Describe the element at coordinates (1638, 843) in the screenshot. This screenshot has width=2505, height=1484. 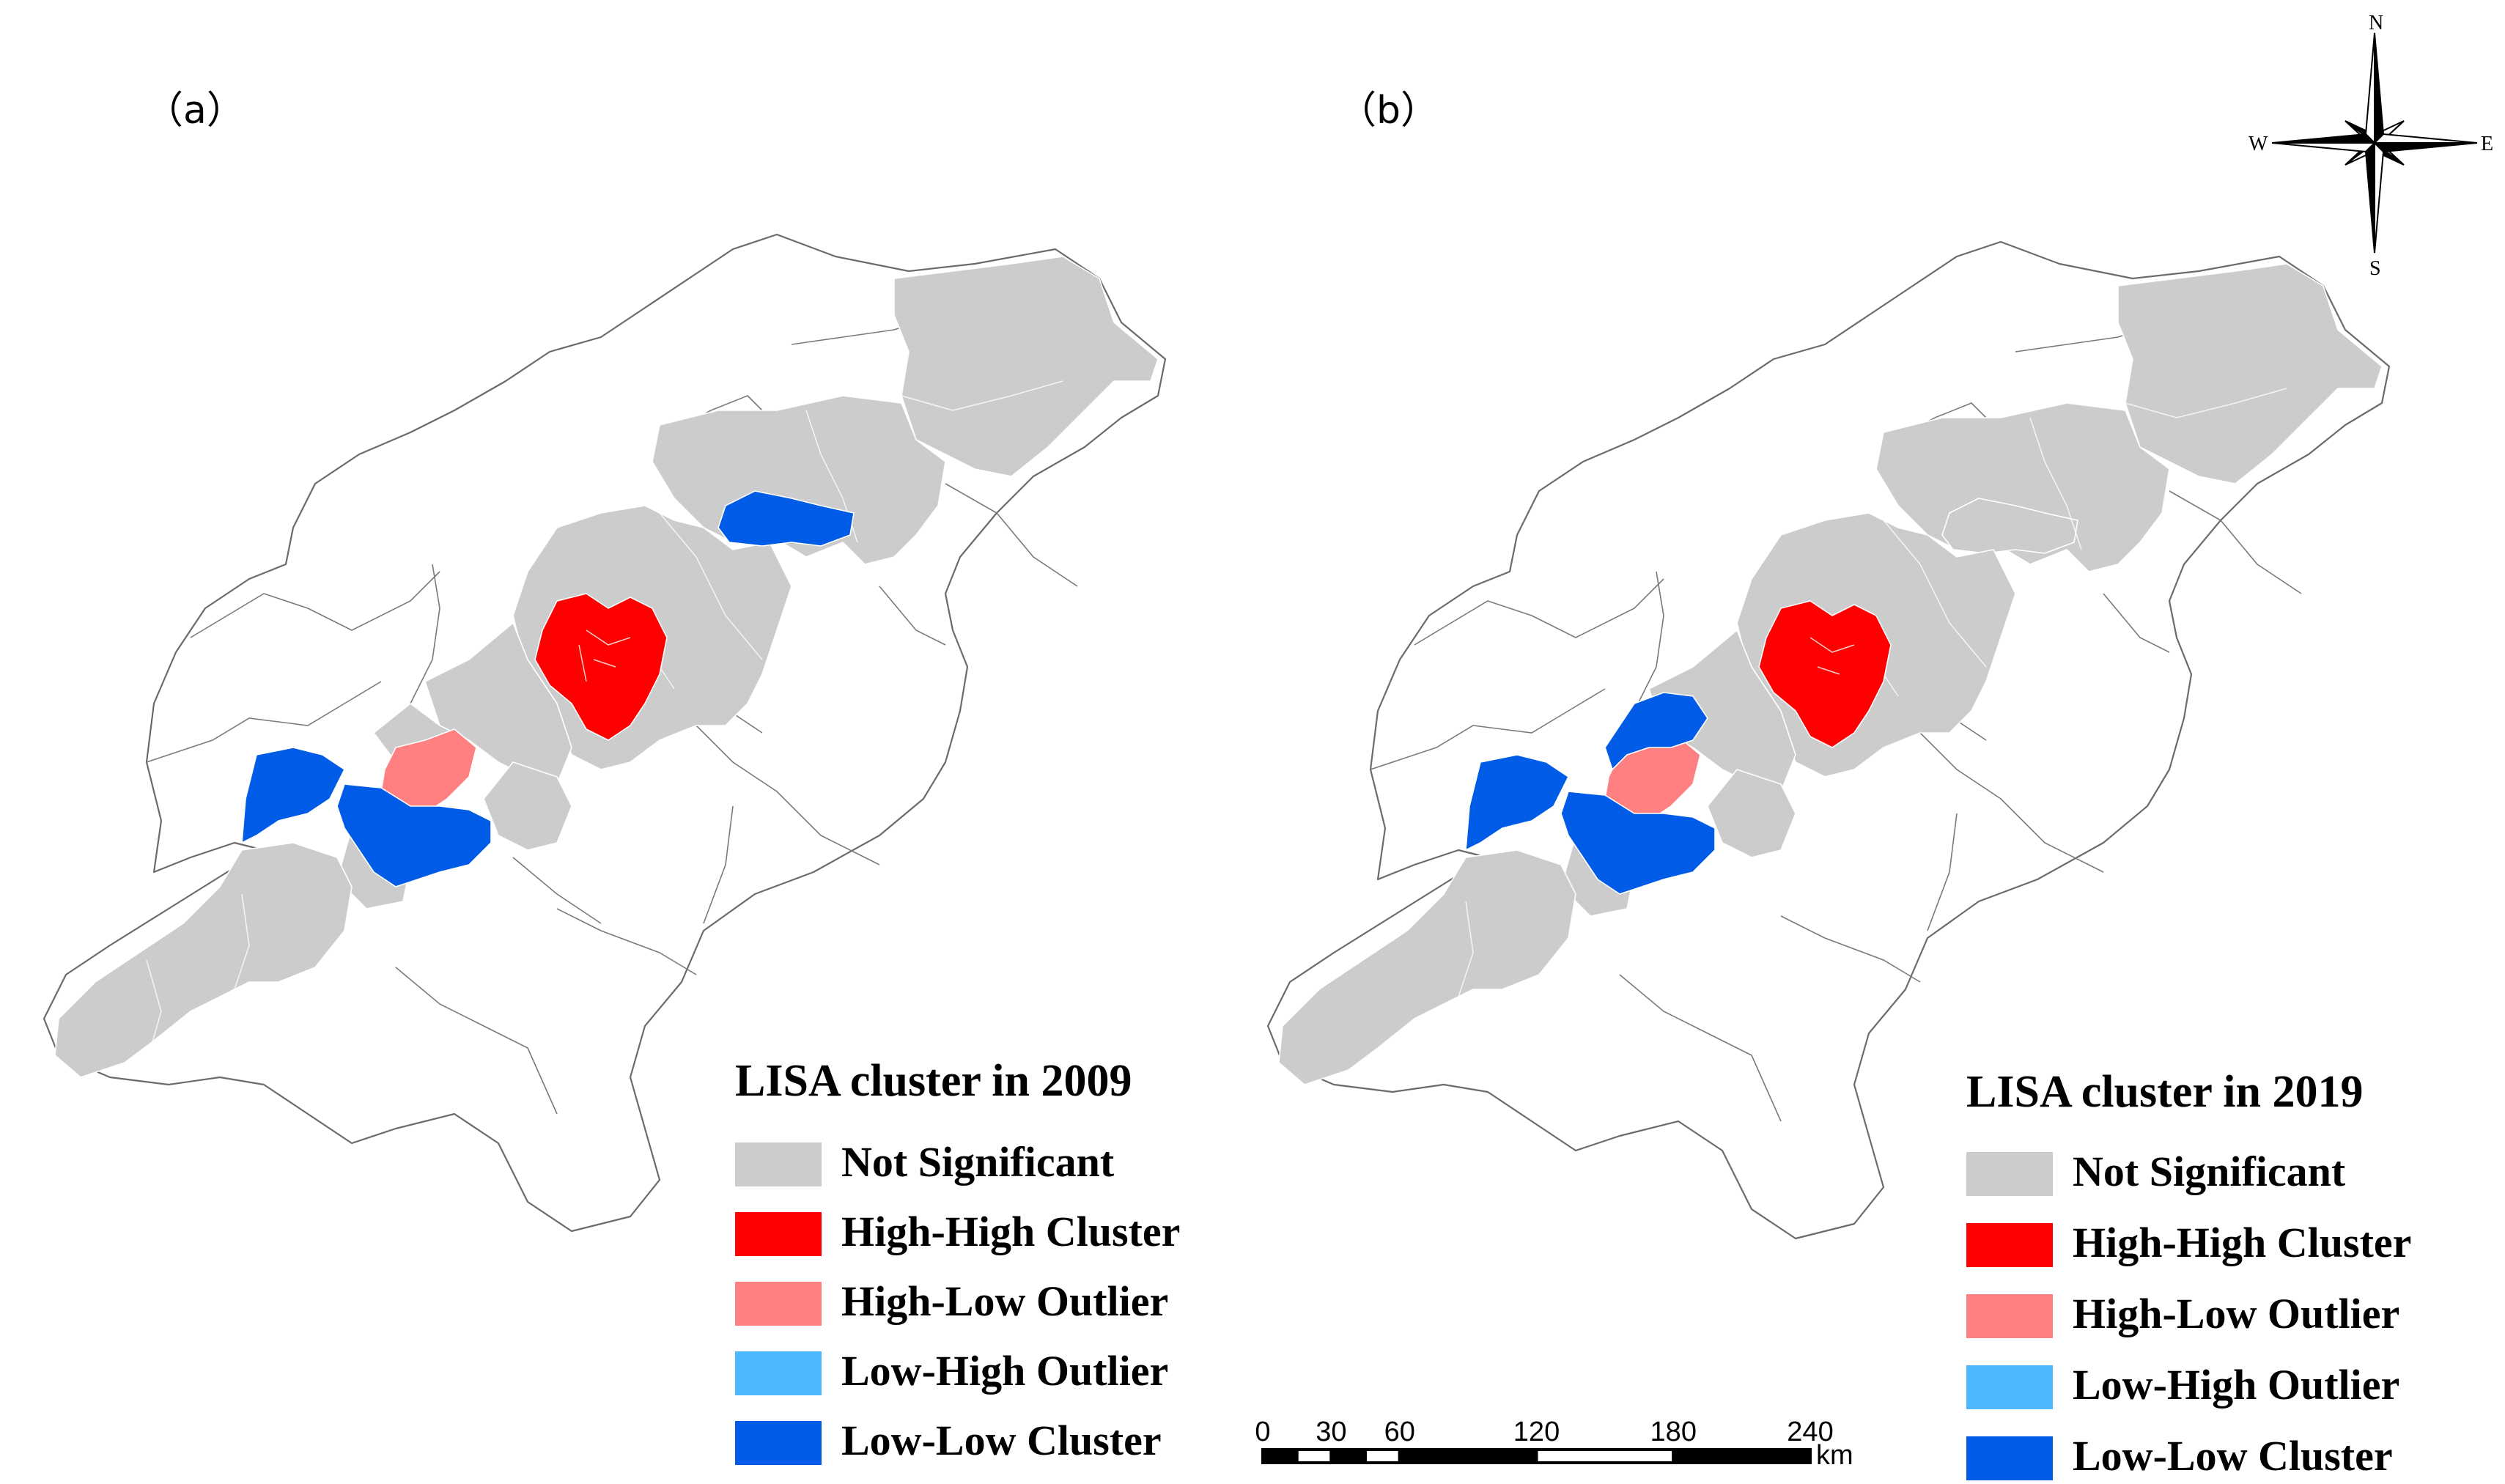
I see `low-low-cluster-b-central` at that location.